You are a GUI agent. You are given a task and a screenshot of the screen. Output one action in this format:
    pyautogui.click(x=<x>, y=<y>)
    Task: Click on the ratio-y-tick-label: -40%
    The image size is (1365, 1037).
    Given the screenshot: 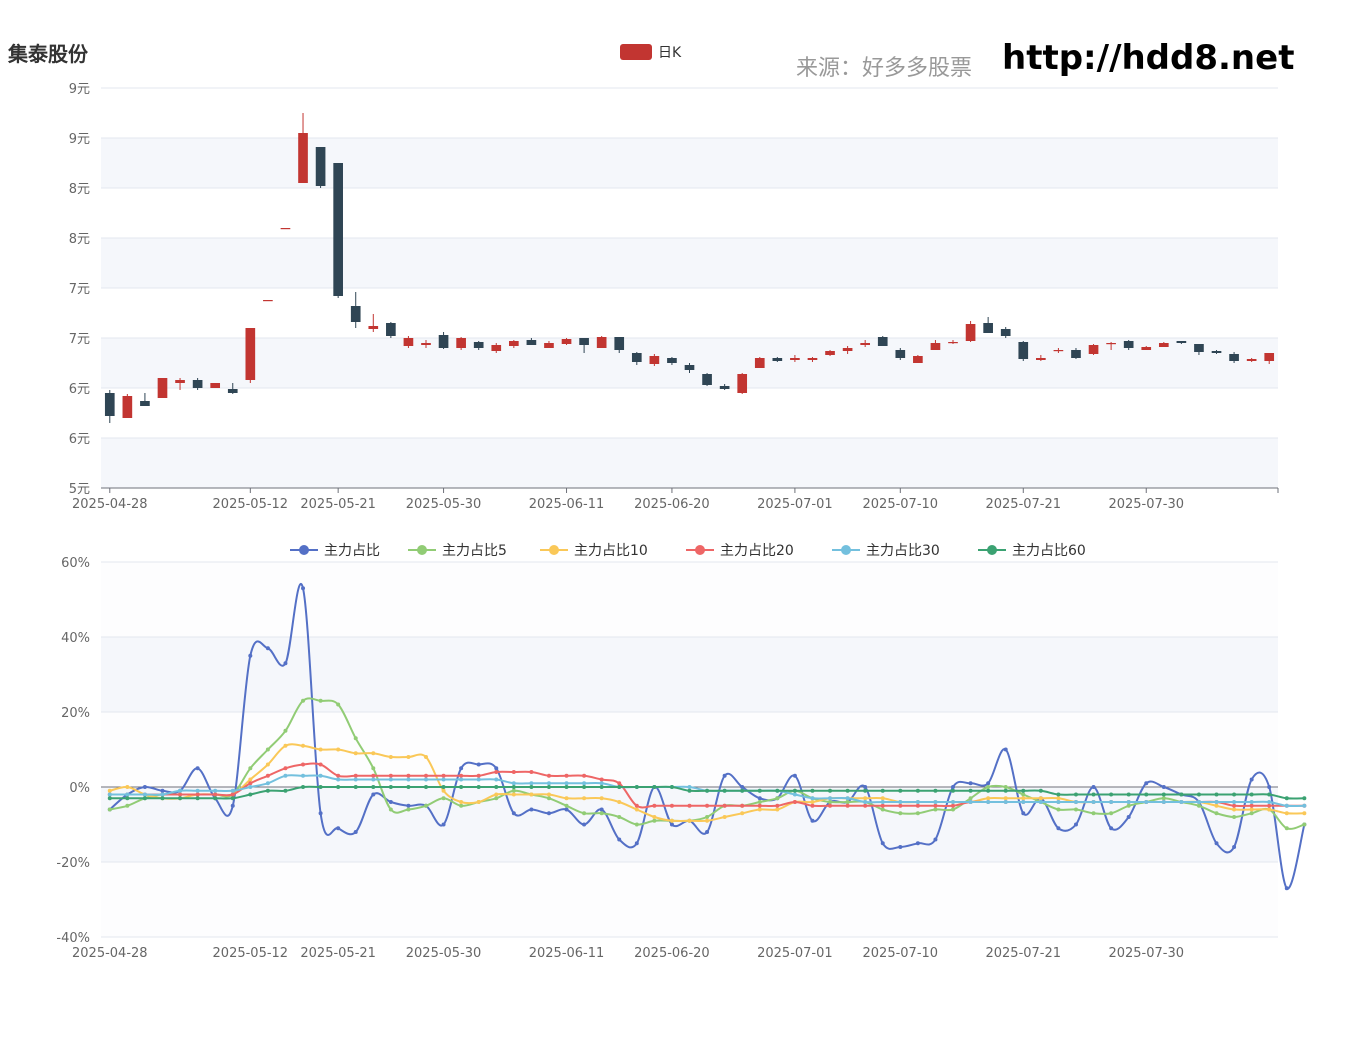 What is the action you would take?
    pyautogui.click(x=73, y=938)
    